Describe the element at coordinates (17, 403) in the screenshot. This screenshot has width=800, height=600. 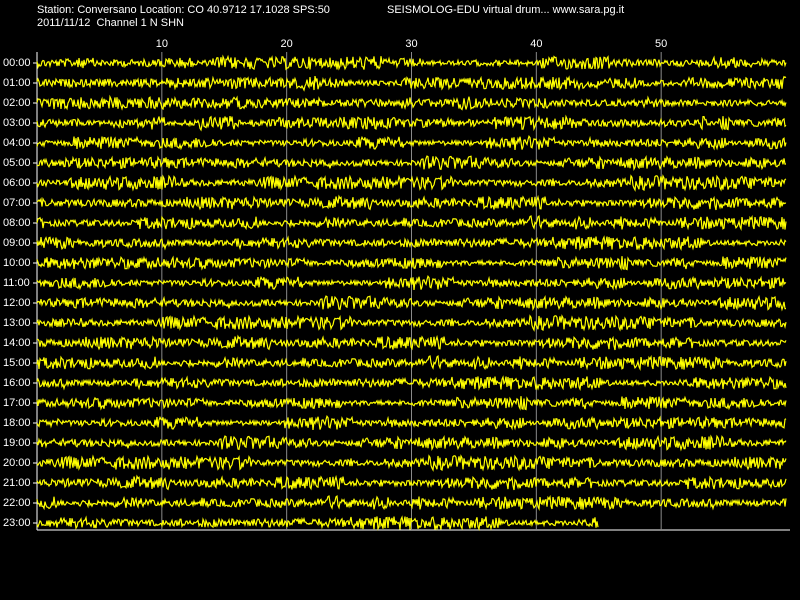
I see `row-label: 17:00` at that location.